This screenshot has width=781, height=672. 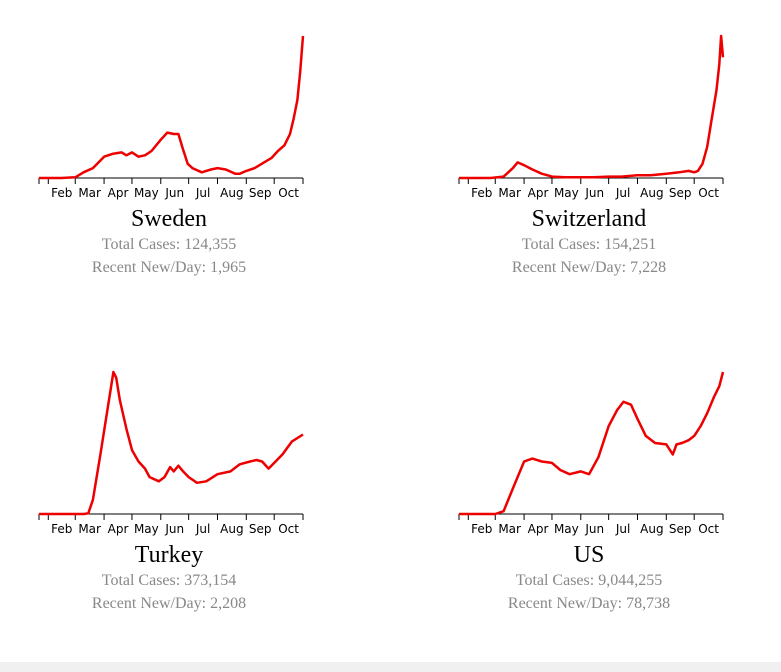 I want to click on series-line-us, so click(x=592, y=443).